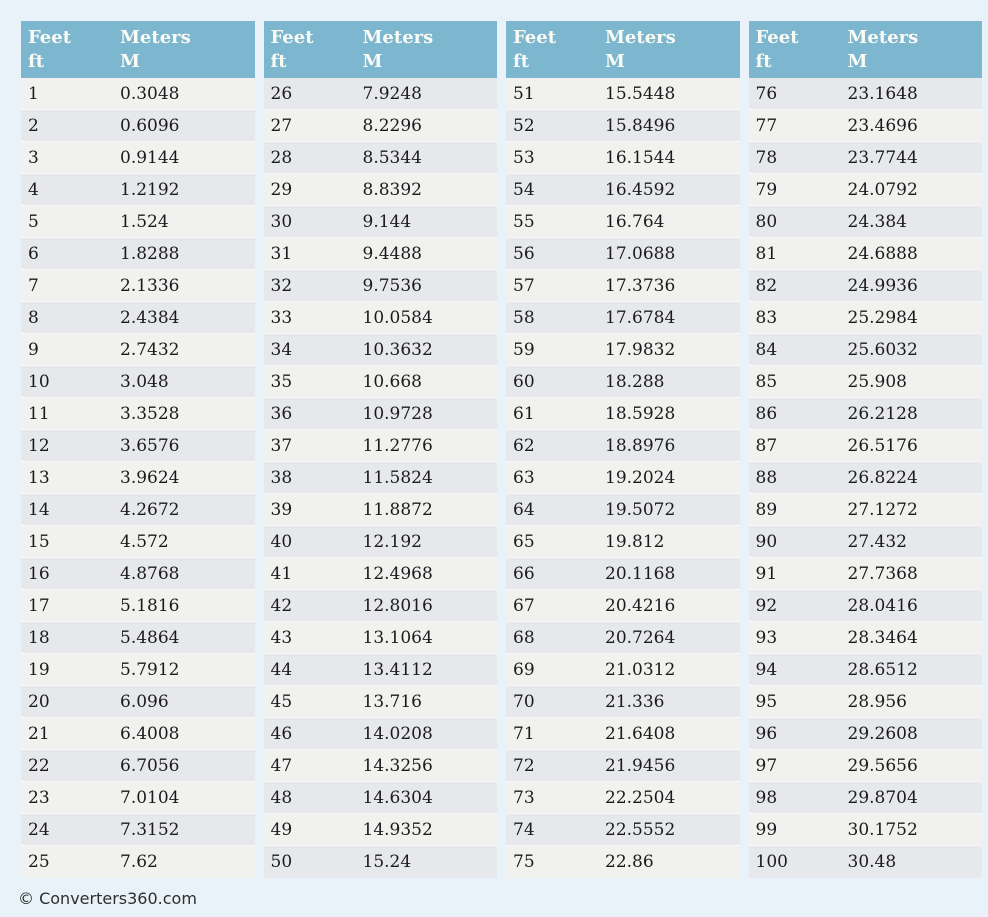  What do you see at coordinates (766, 797) in the screenshot?
I see `cell-feet: 98` at bounding box center [766, 797].